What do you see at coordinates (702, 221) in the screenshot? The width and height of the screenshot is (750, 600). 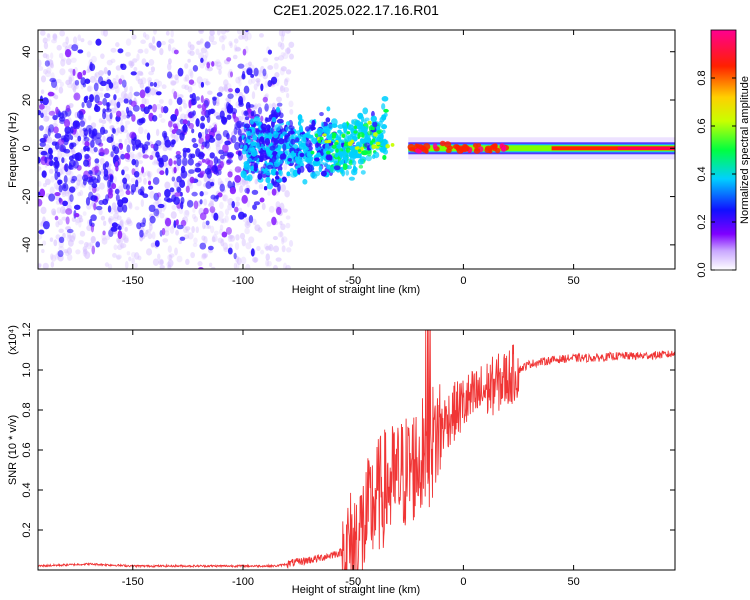 I see `colorbar-tick-label: 0.2` at bounding box center [702, 221].